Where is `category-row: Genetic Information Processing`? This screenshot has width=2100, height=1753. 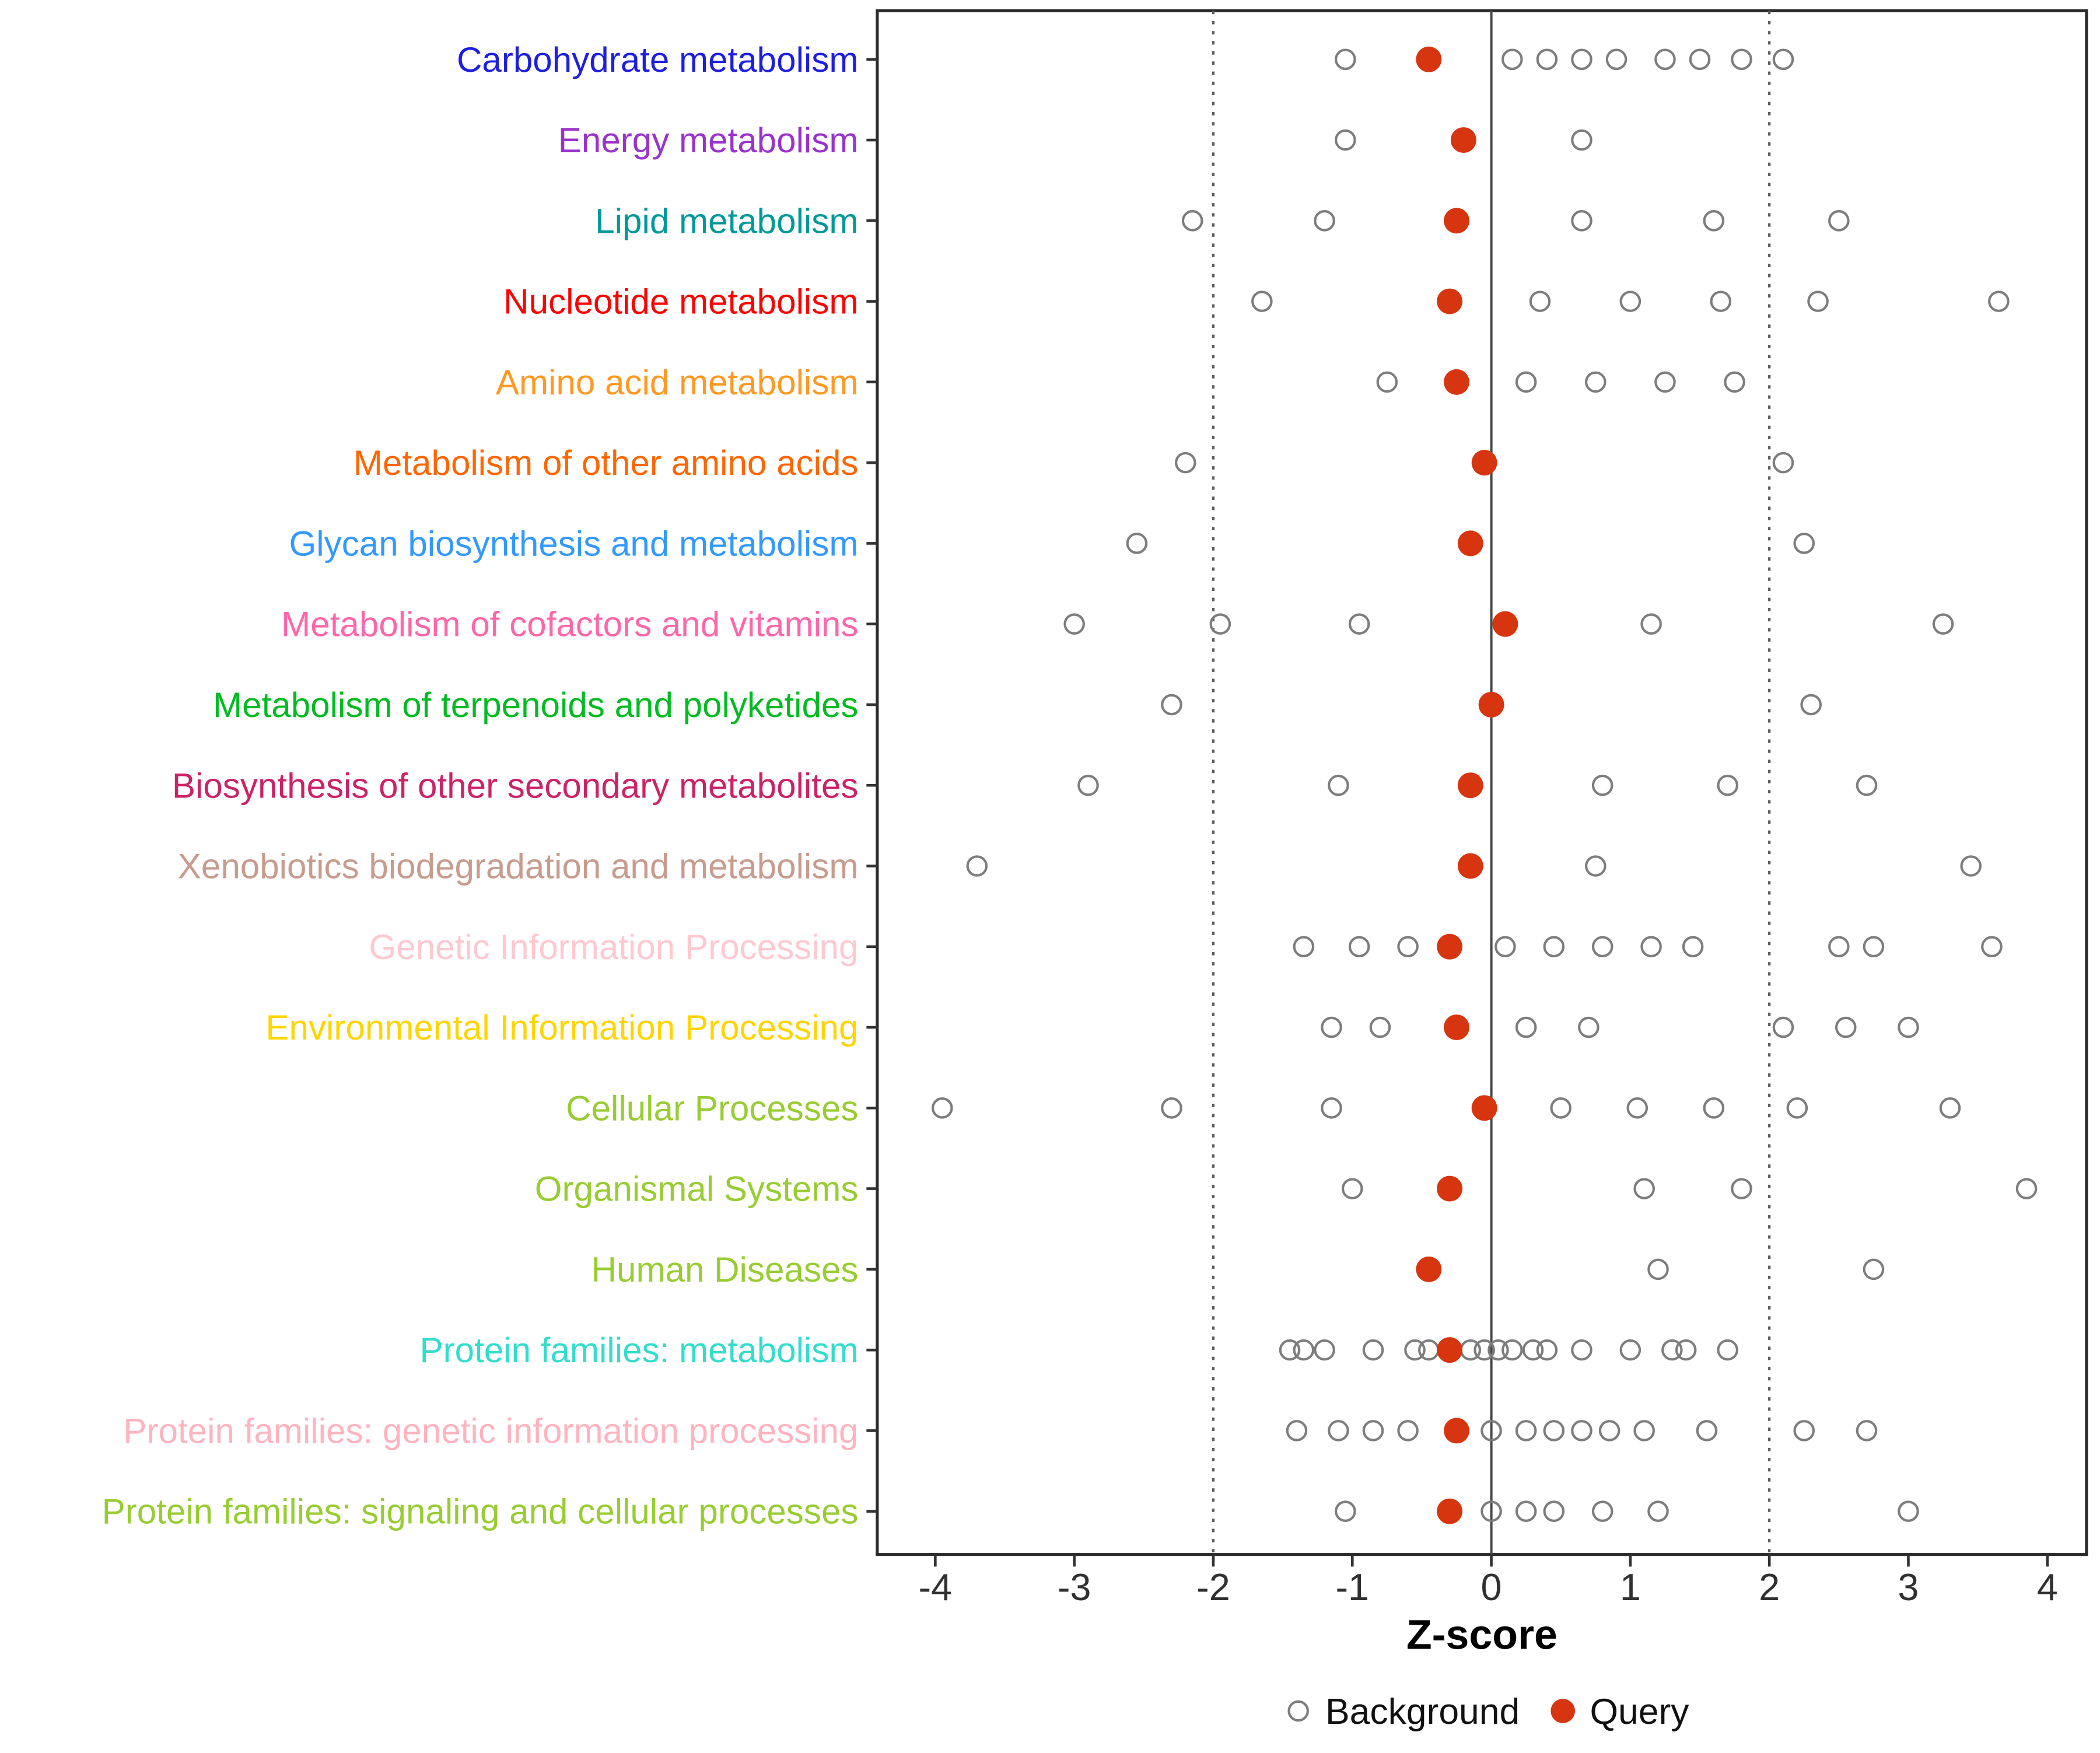 category-row: Genetic Information Processing is located at coordinates (1186, 947).